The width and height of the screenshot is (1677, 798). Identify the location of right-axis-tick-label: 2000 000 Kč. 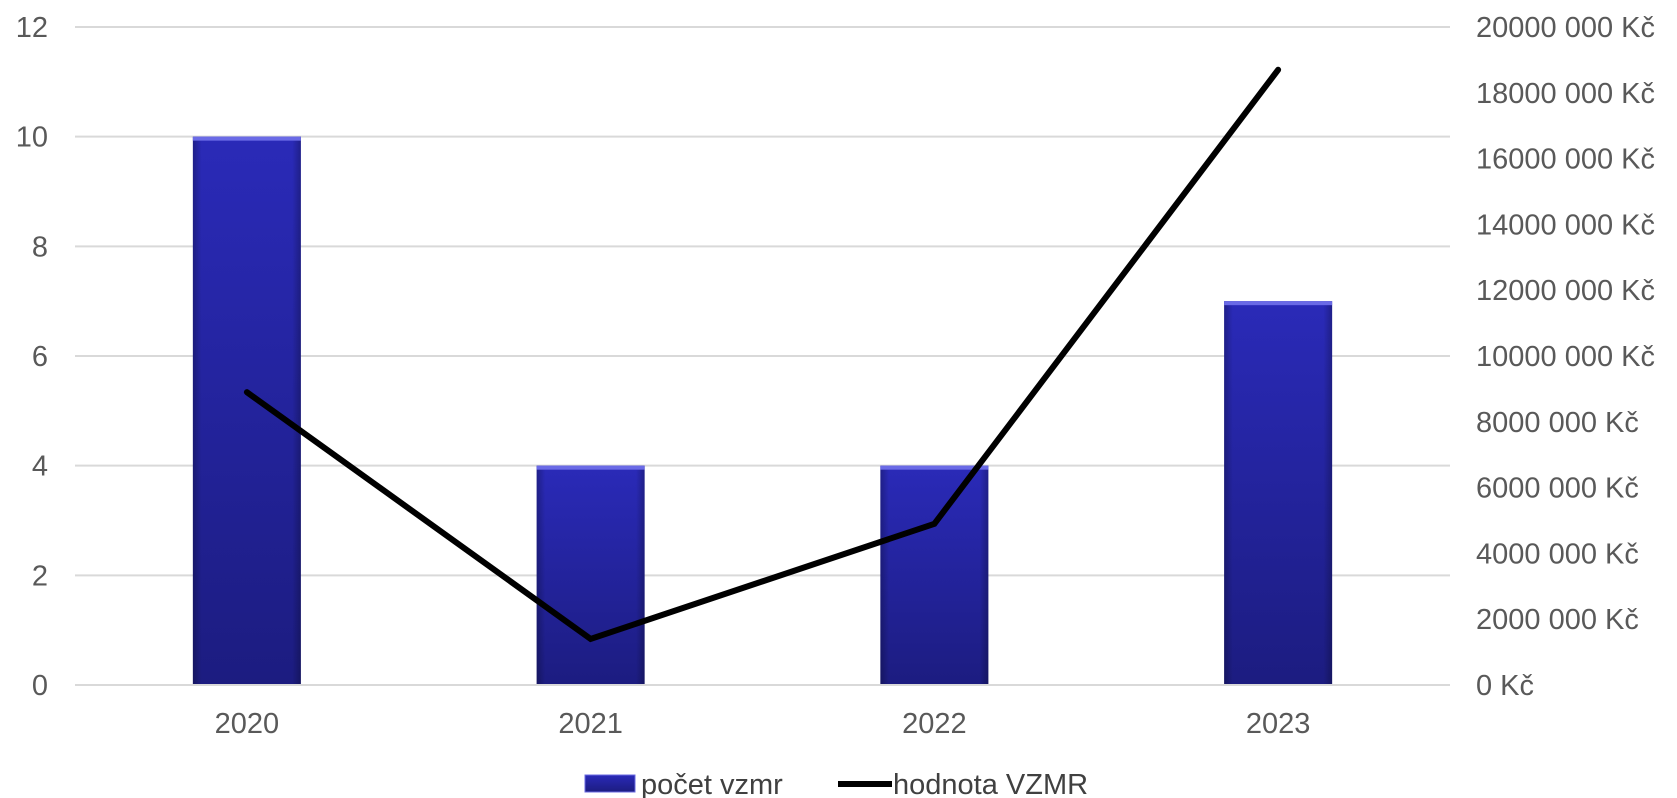
(1557, 620).